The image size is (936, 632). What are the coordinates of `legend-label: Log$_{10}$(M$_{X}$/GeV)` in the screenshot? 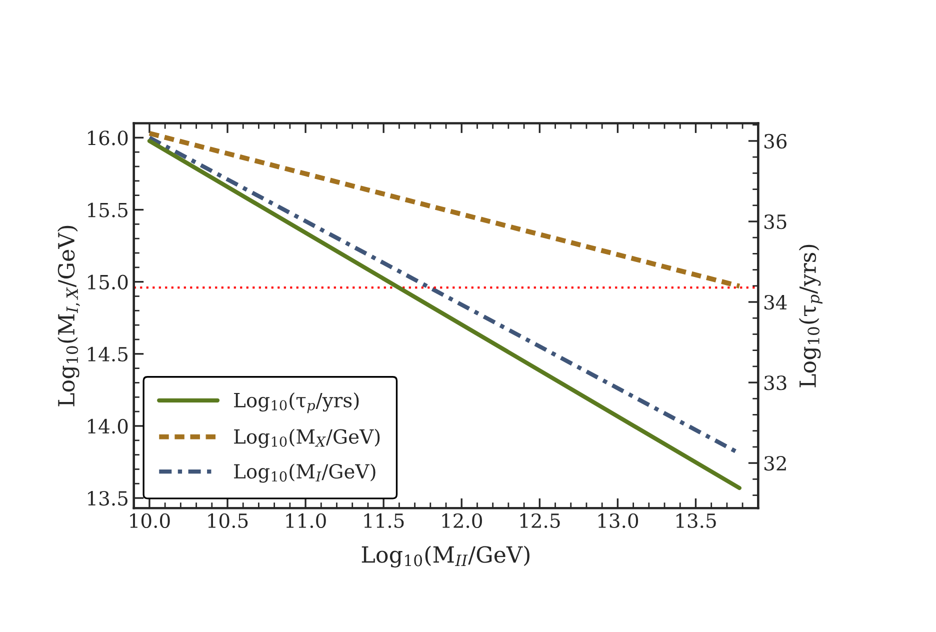 It's located at (307, 438).